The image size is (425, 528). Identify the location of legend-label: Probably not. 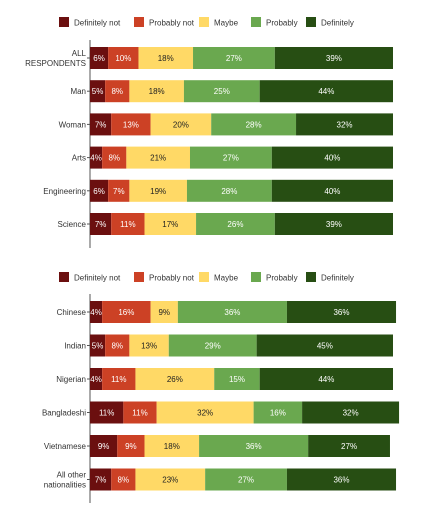
(172, 278).